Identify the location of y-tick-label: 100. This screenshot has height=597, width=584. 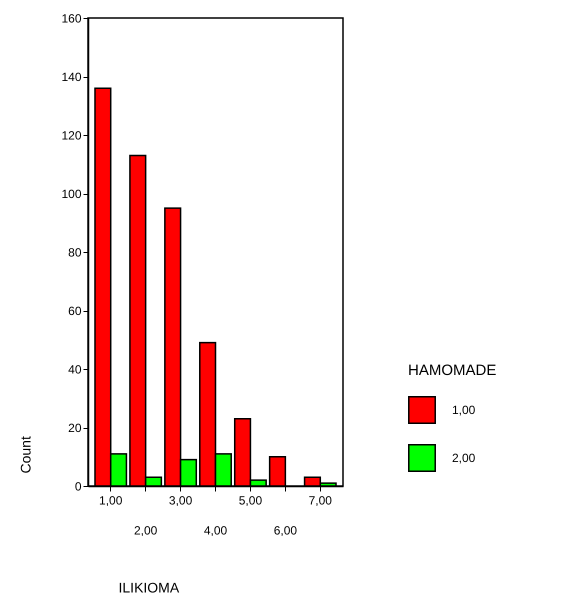
(71, 194).